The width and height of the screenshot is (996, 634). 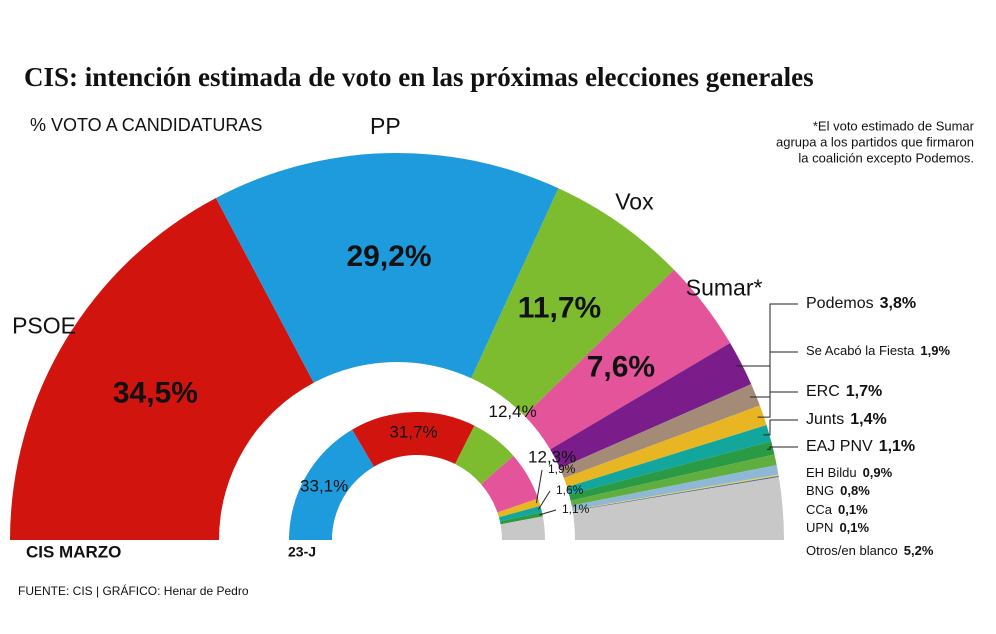 I want to click on legend-value: 0,9%, so click(x=878, y=472).